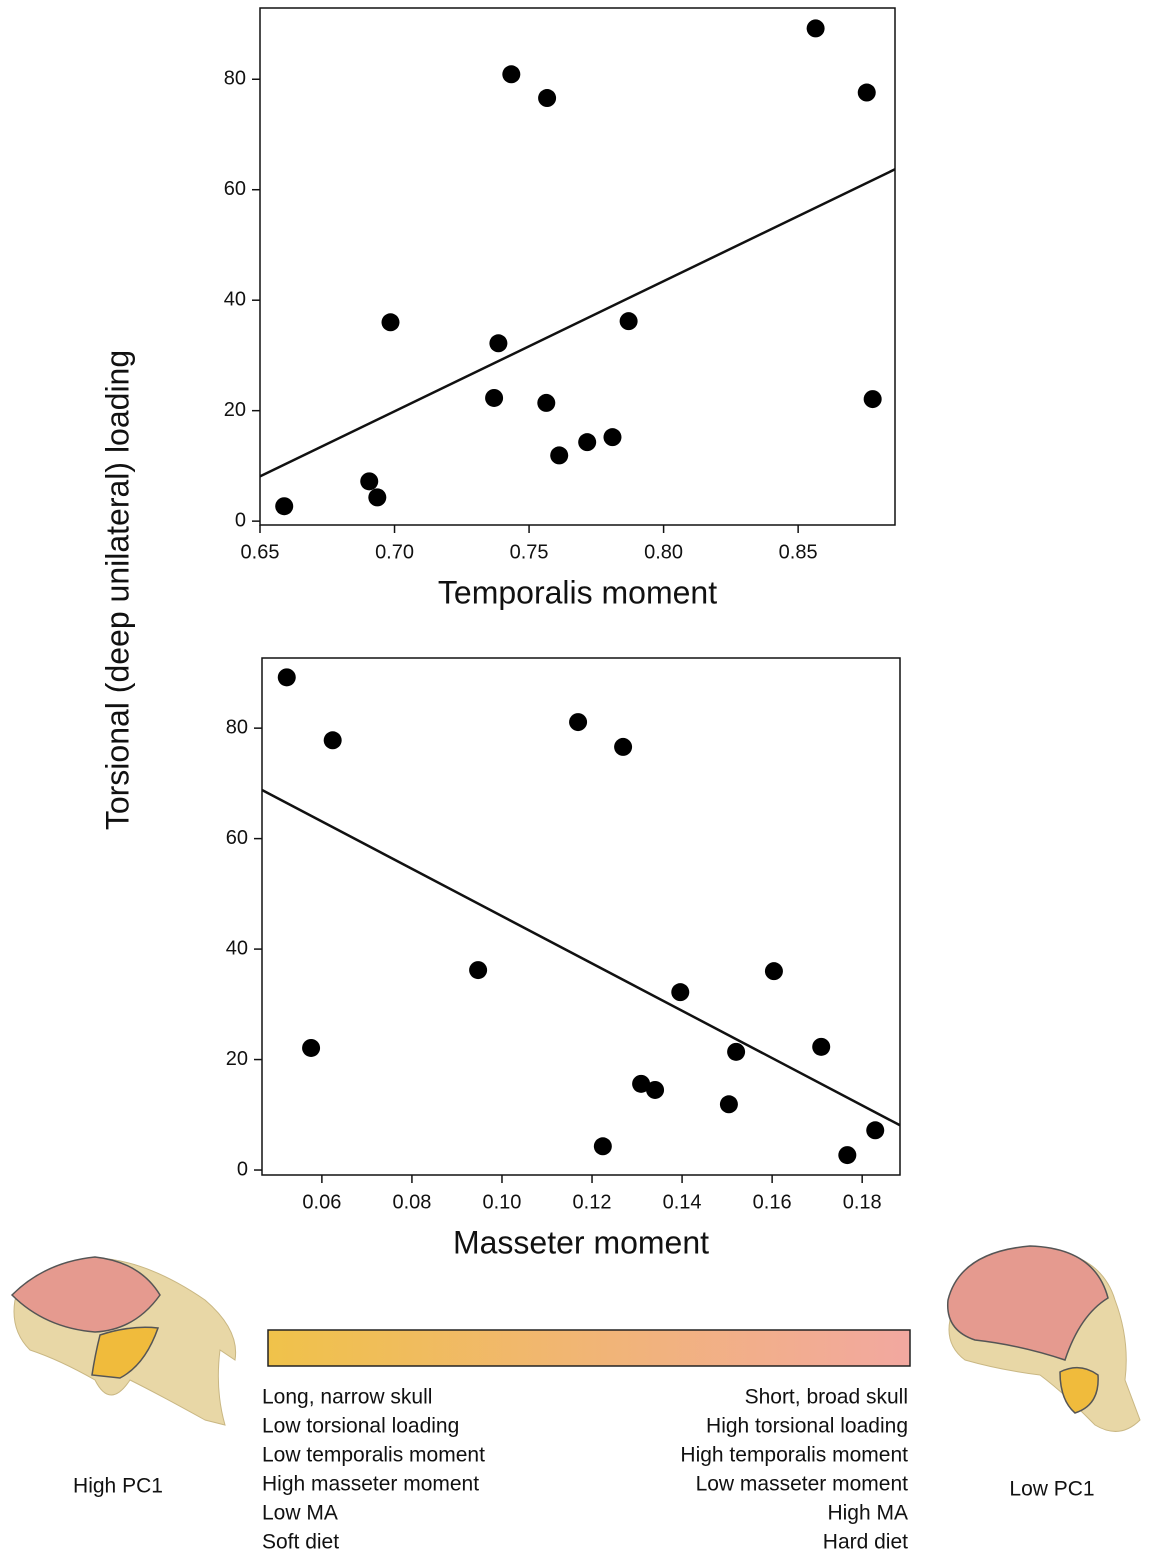 This screenshot has height=1557, width=1151. I want to click on right-description: High torsional loading, so click(807, 1426).